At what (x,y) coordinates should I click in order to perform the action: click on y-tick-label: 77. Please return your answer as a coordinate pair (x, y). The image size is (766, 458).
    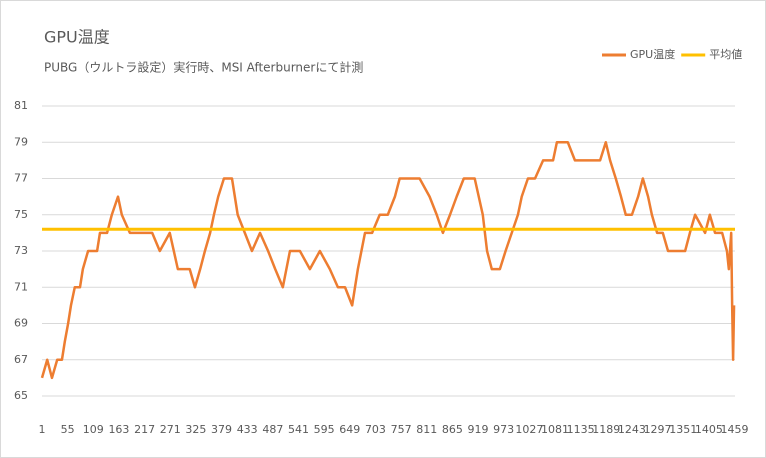
    Looking at the image, I should click on (21, 178).